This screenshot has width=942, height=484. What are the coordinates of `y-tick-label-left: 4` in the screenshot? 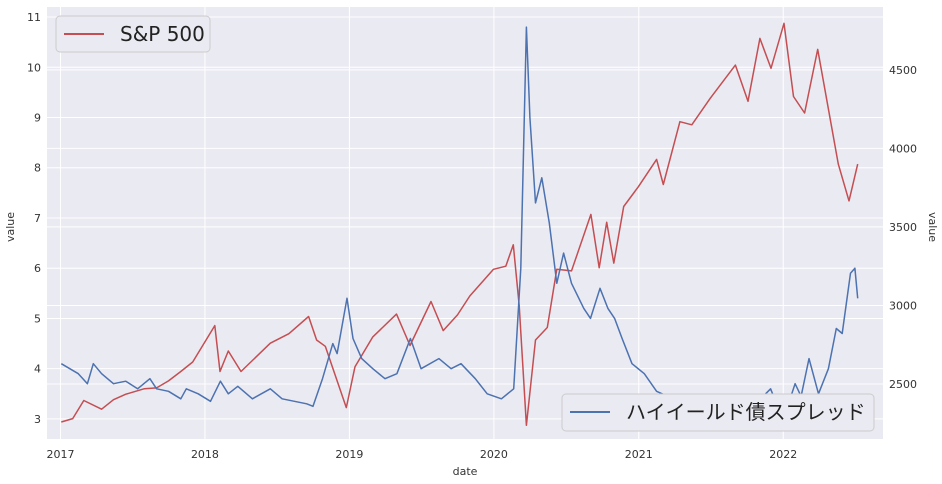 It's located at (37, 369).